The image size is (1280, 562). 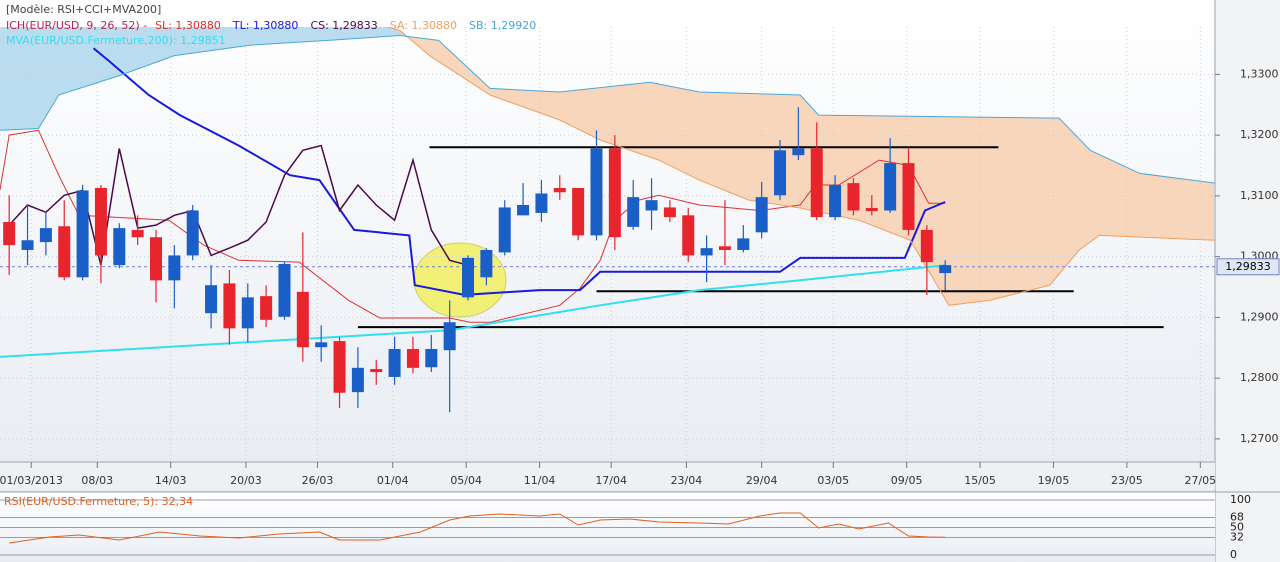 I want to click on y-tick-label: 1,3300, so click(x=1259, y=73).